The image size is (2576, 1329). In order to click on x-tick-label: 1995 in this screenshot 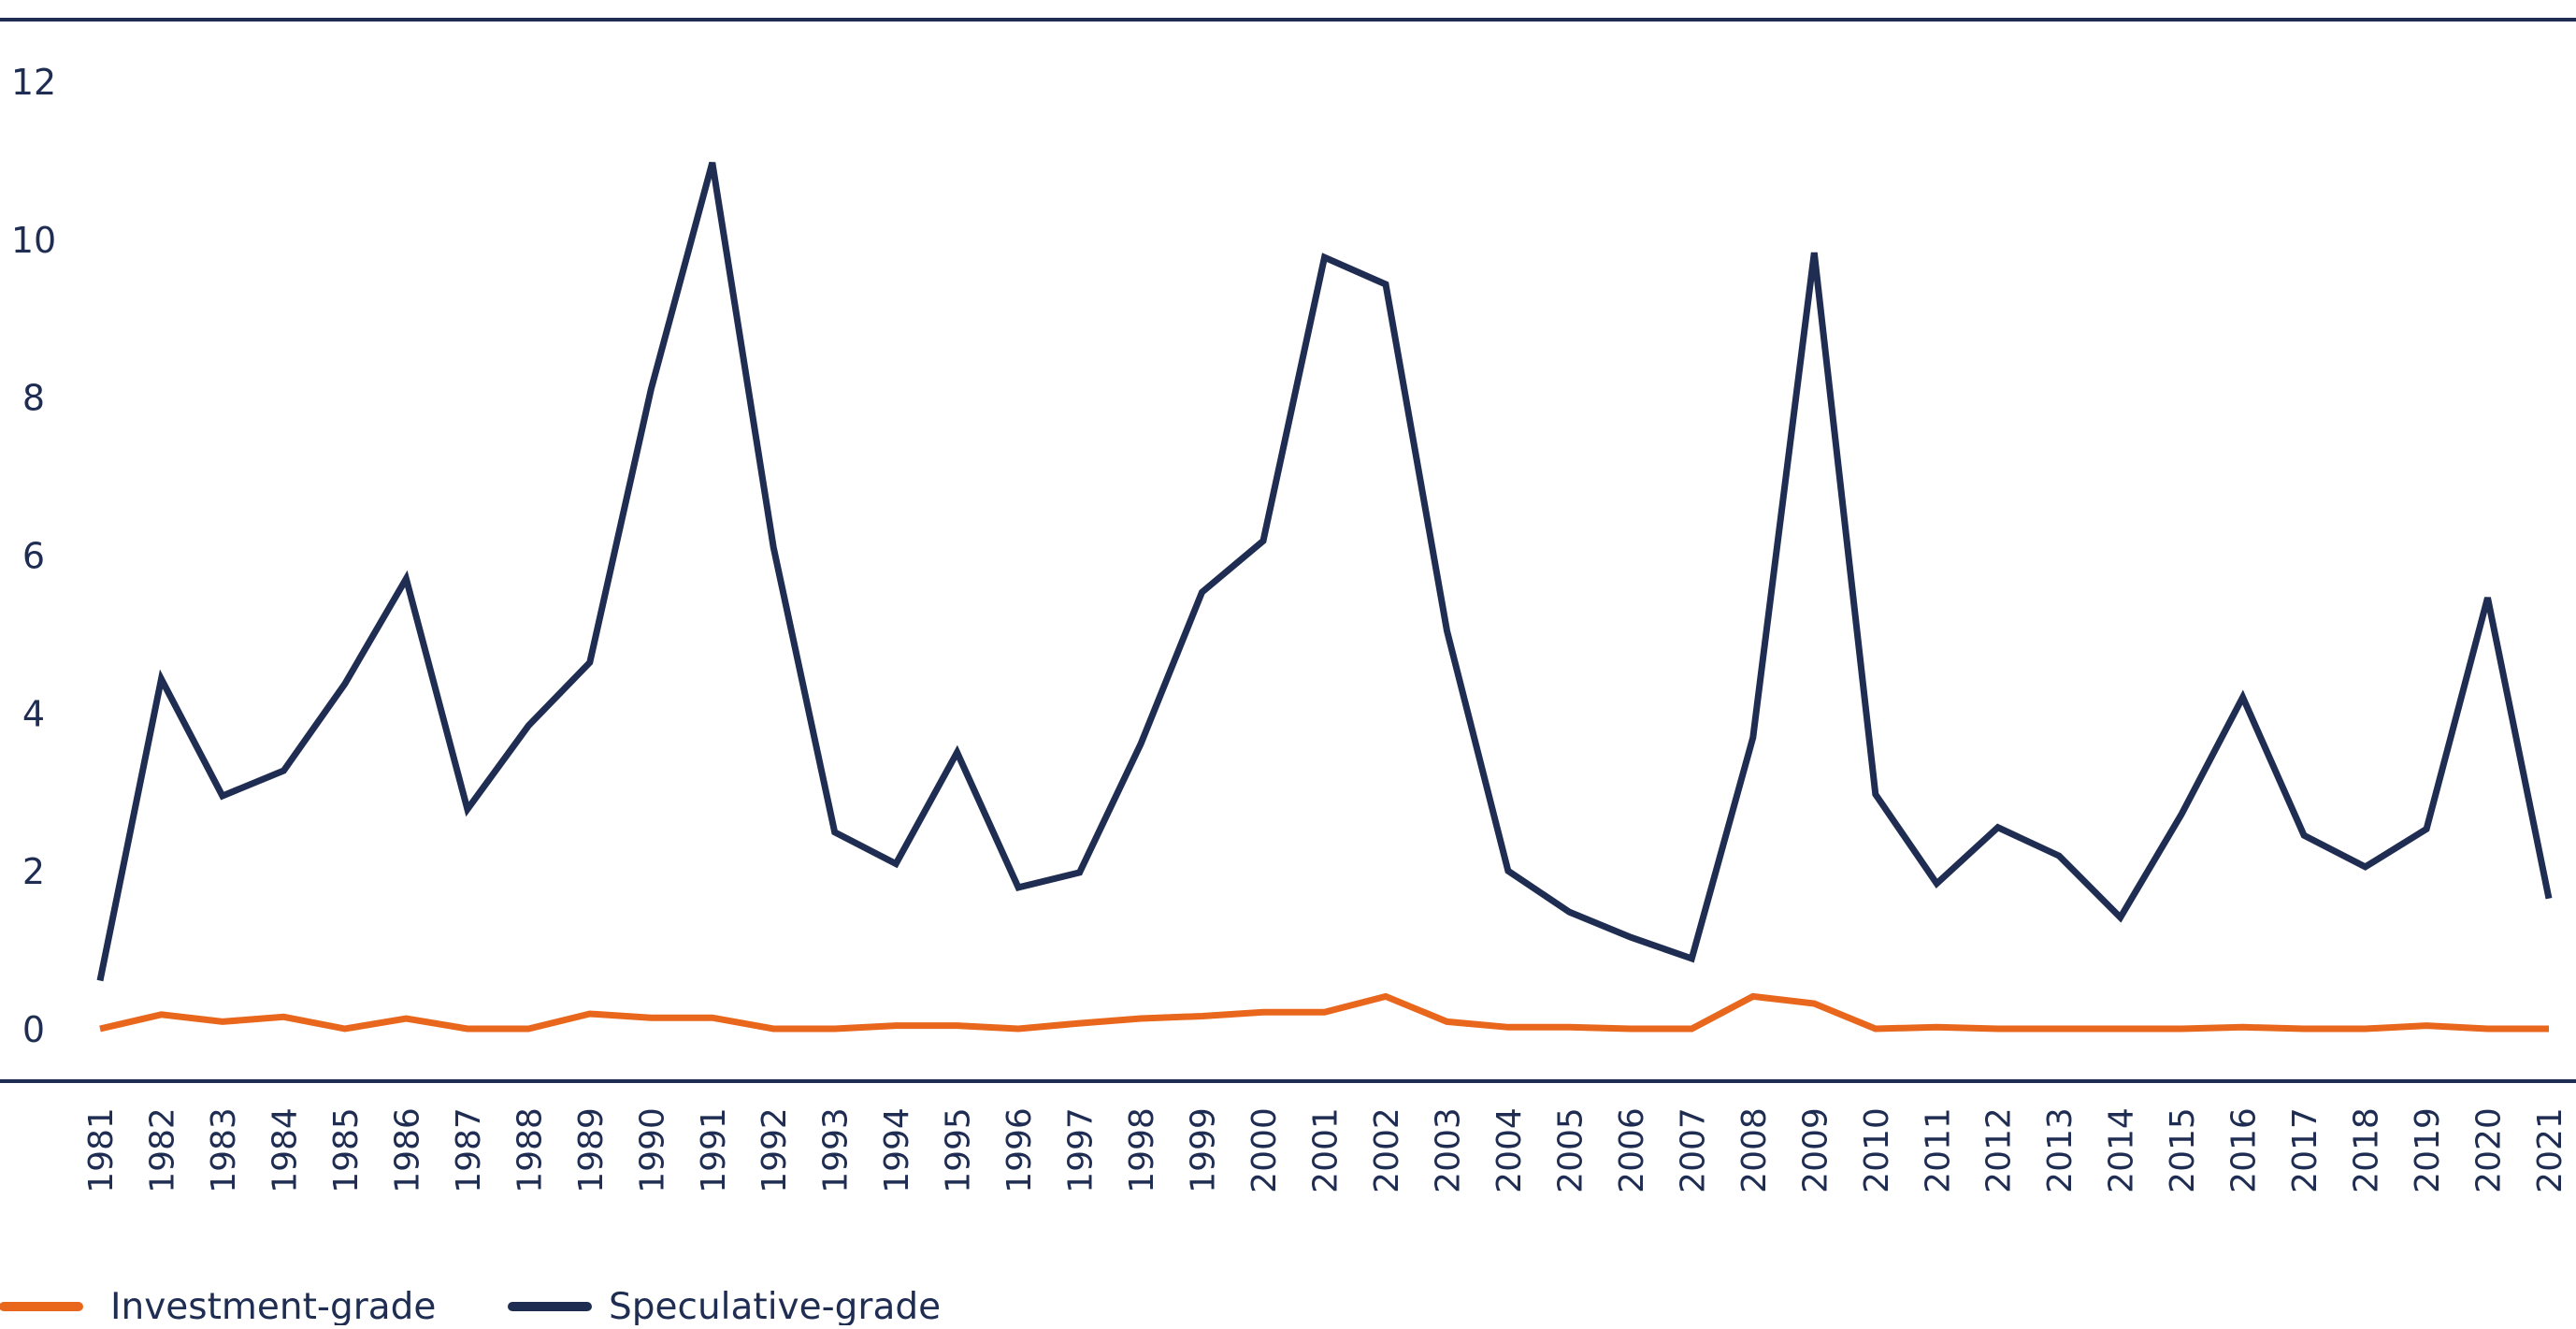, I will do `click(959, 1150)`.